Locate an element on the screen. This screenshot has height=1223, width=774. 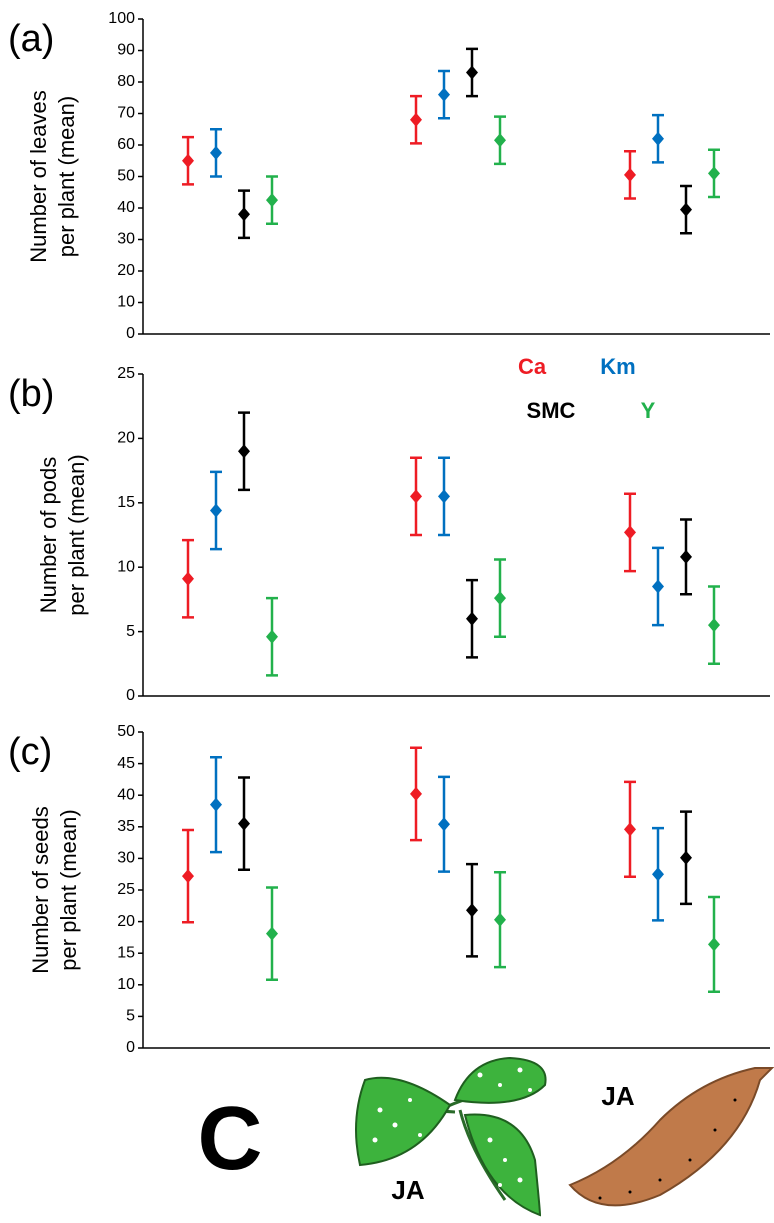
legend-entry: Y is located at coordinates (648, 410).